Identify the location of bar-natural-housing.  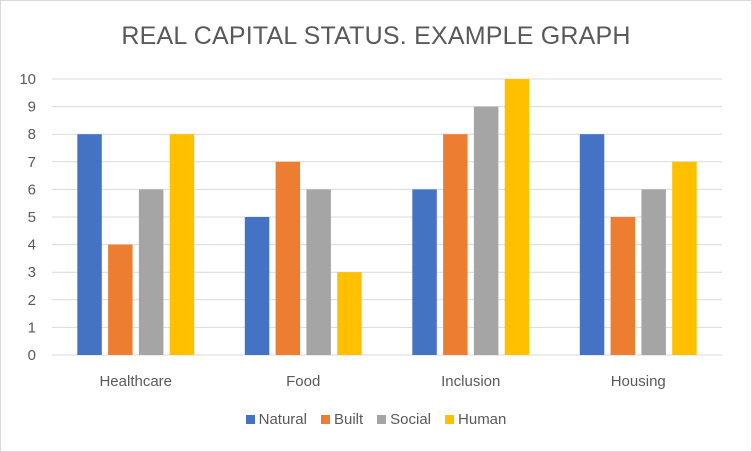
(592, 244).